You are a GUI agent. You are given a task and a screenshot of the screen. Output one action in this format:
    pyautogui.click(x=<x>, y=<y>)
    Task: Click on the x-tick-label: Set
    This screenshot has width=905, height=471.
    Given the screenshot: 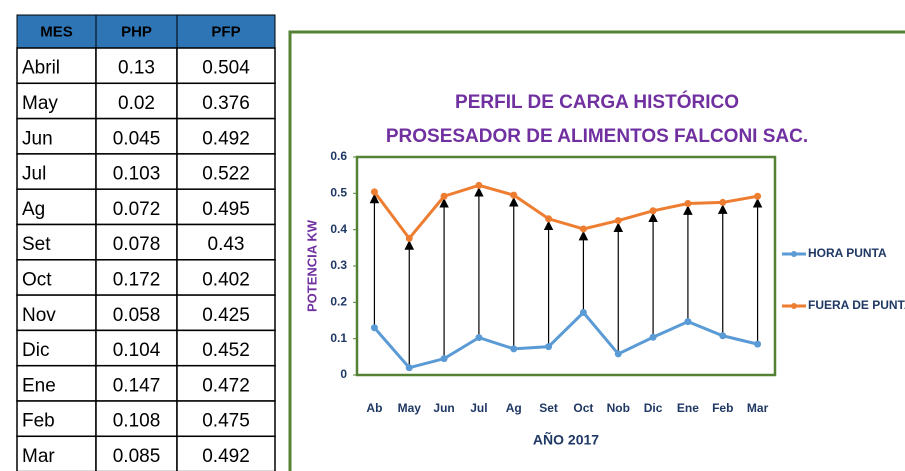 What is the action you would take?
    pyautogui.click(x=548, y=408)
    